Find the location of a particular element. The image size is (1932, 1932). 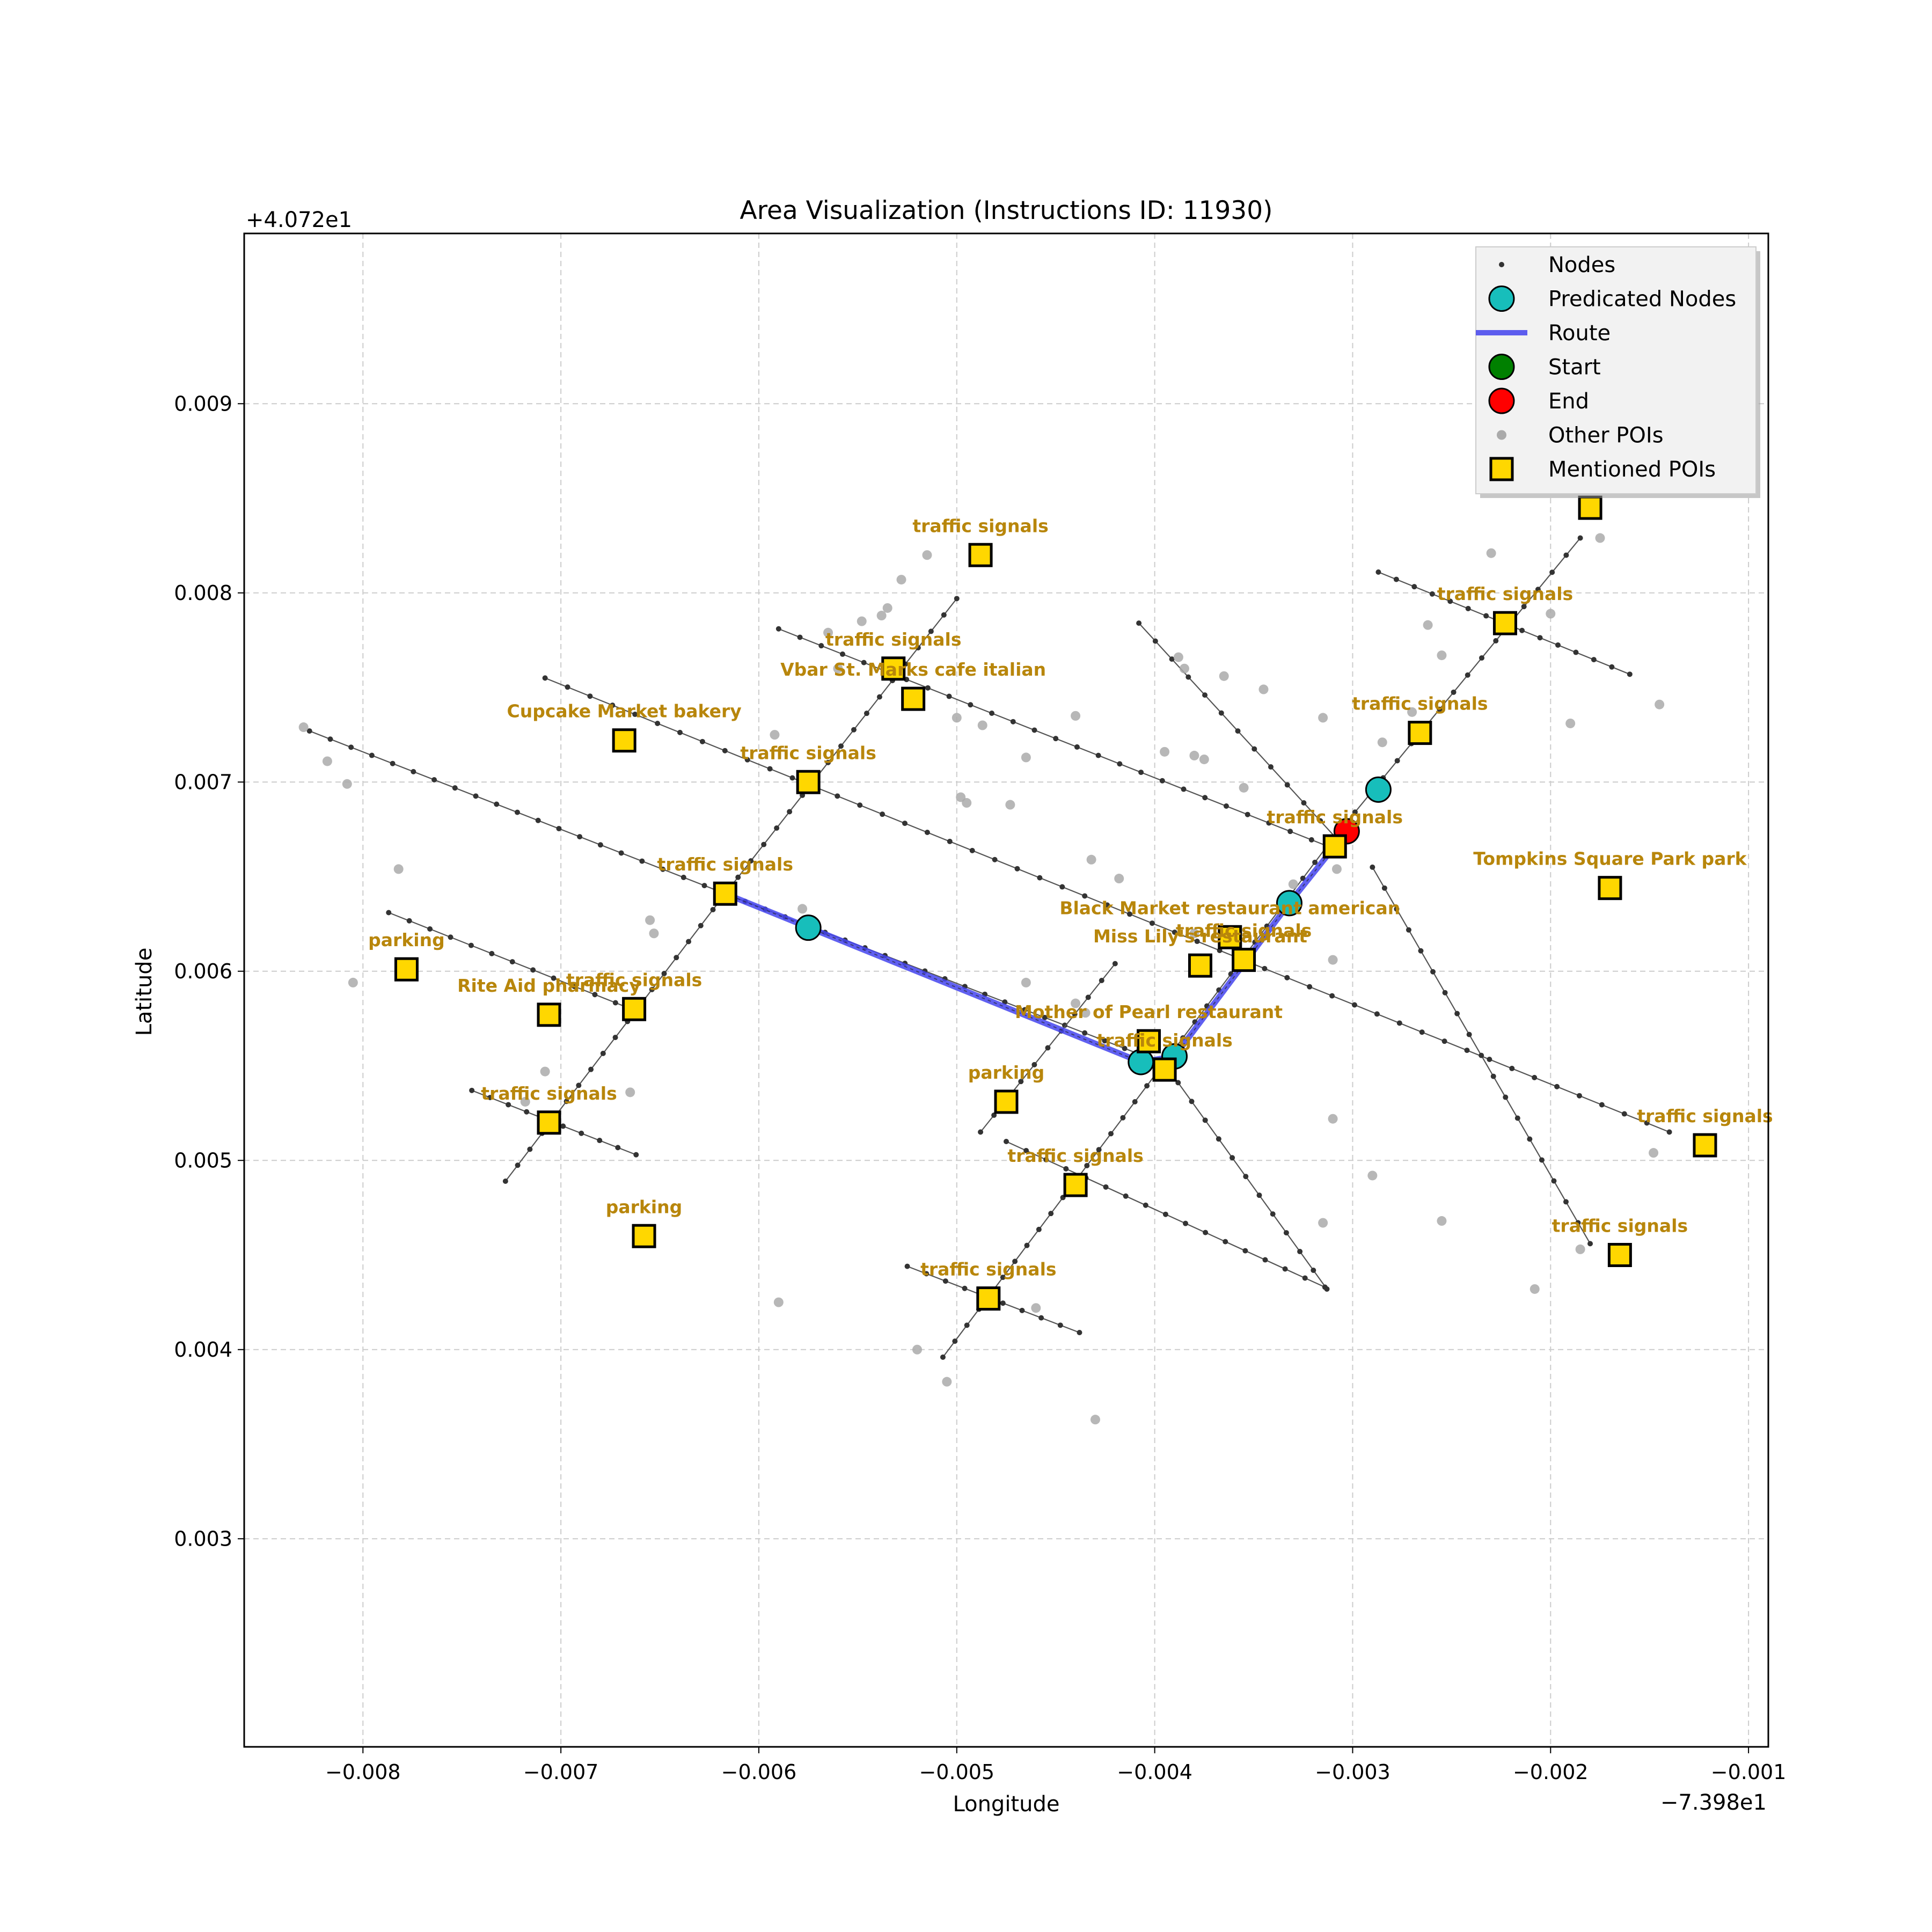

x-tick-label: −0.005 is located at coordinates (956, 1772).